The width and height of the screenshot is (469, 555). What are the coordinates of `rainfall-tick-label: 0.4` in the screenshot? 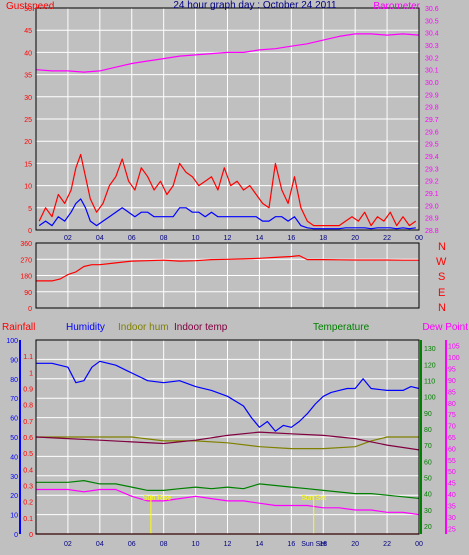 It's located at (28, 470).